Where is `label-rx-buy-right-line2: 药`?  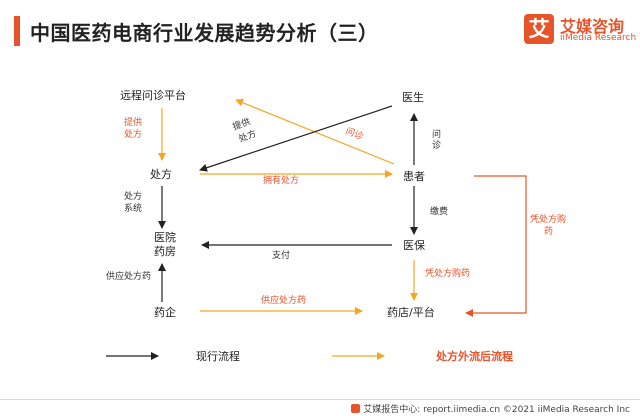
label-rx-buy-right-line2: 药 is located at coordinates (548, 231).